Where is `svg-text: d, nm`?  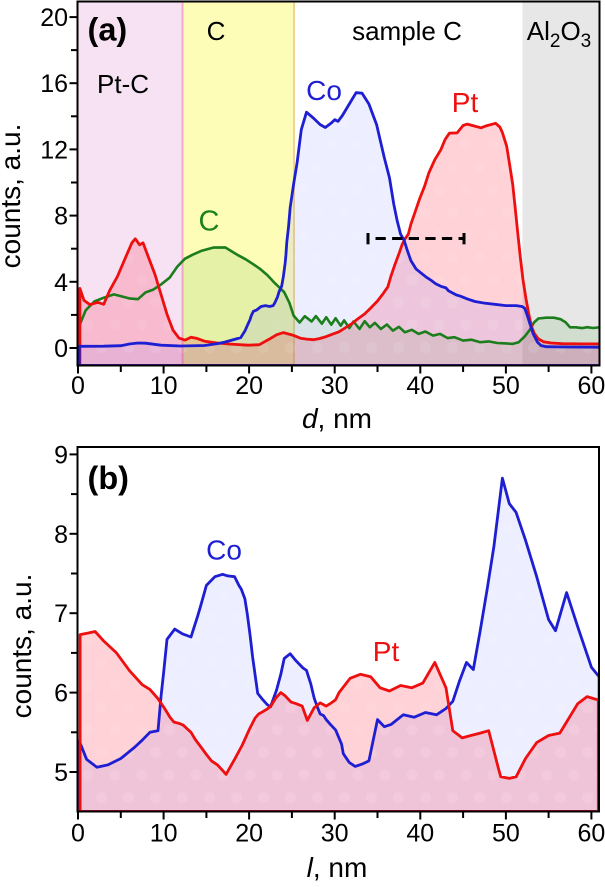 svg-text: d, nm is located at coordinates (337, 418).